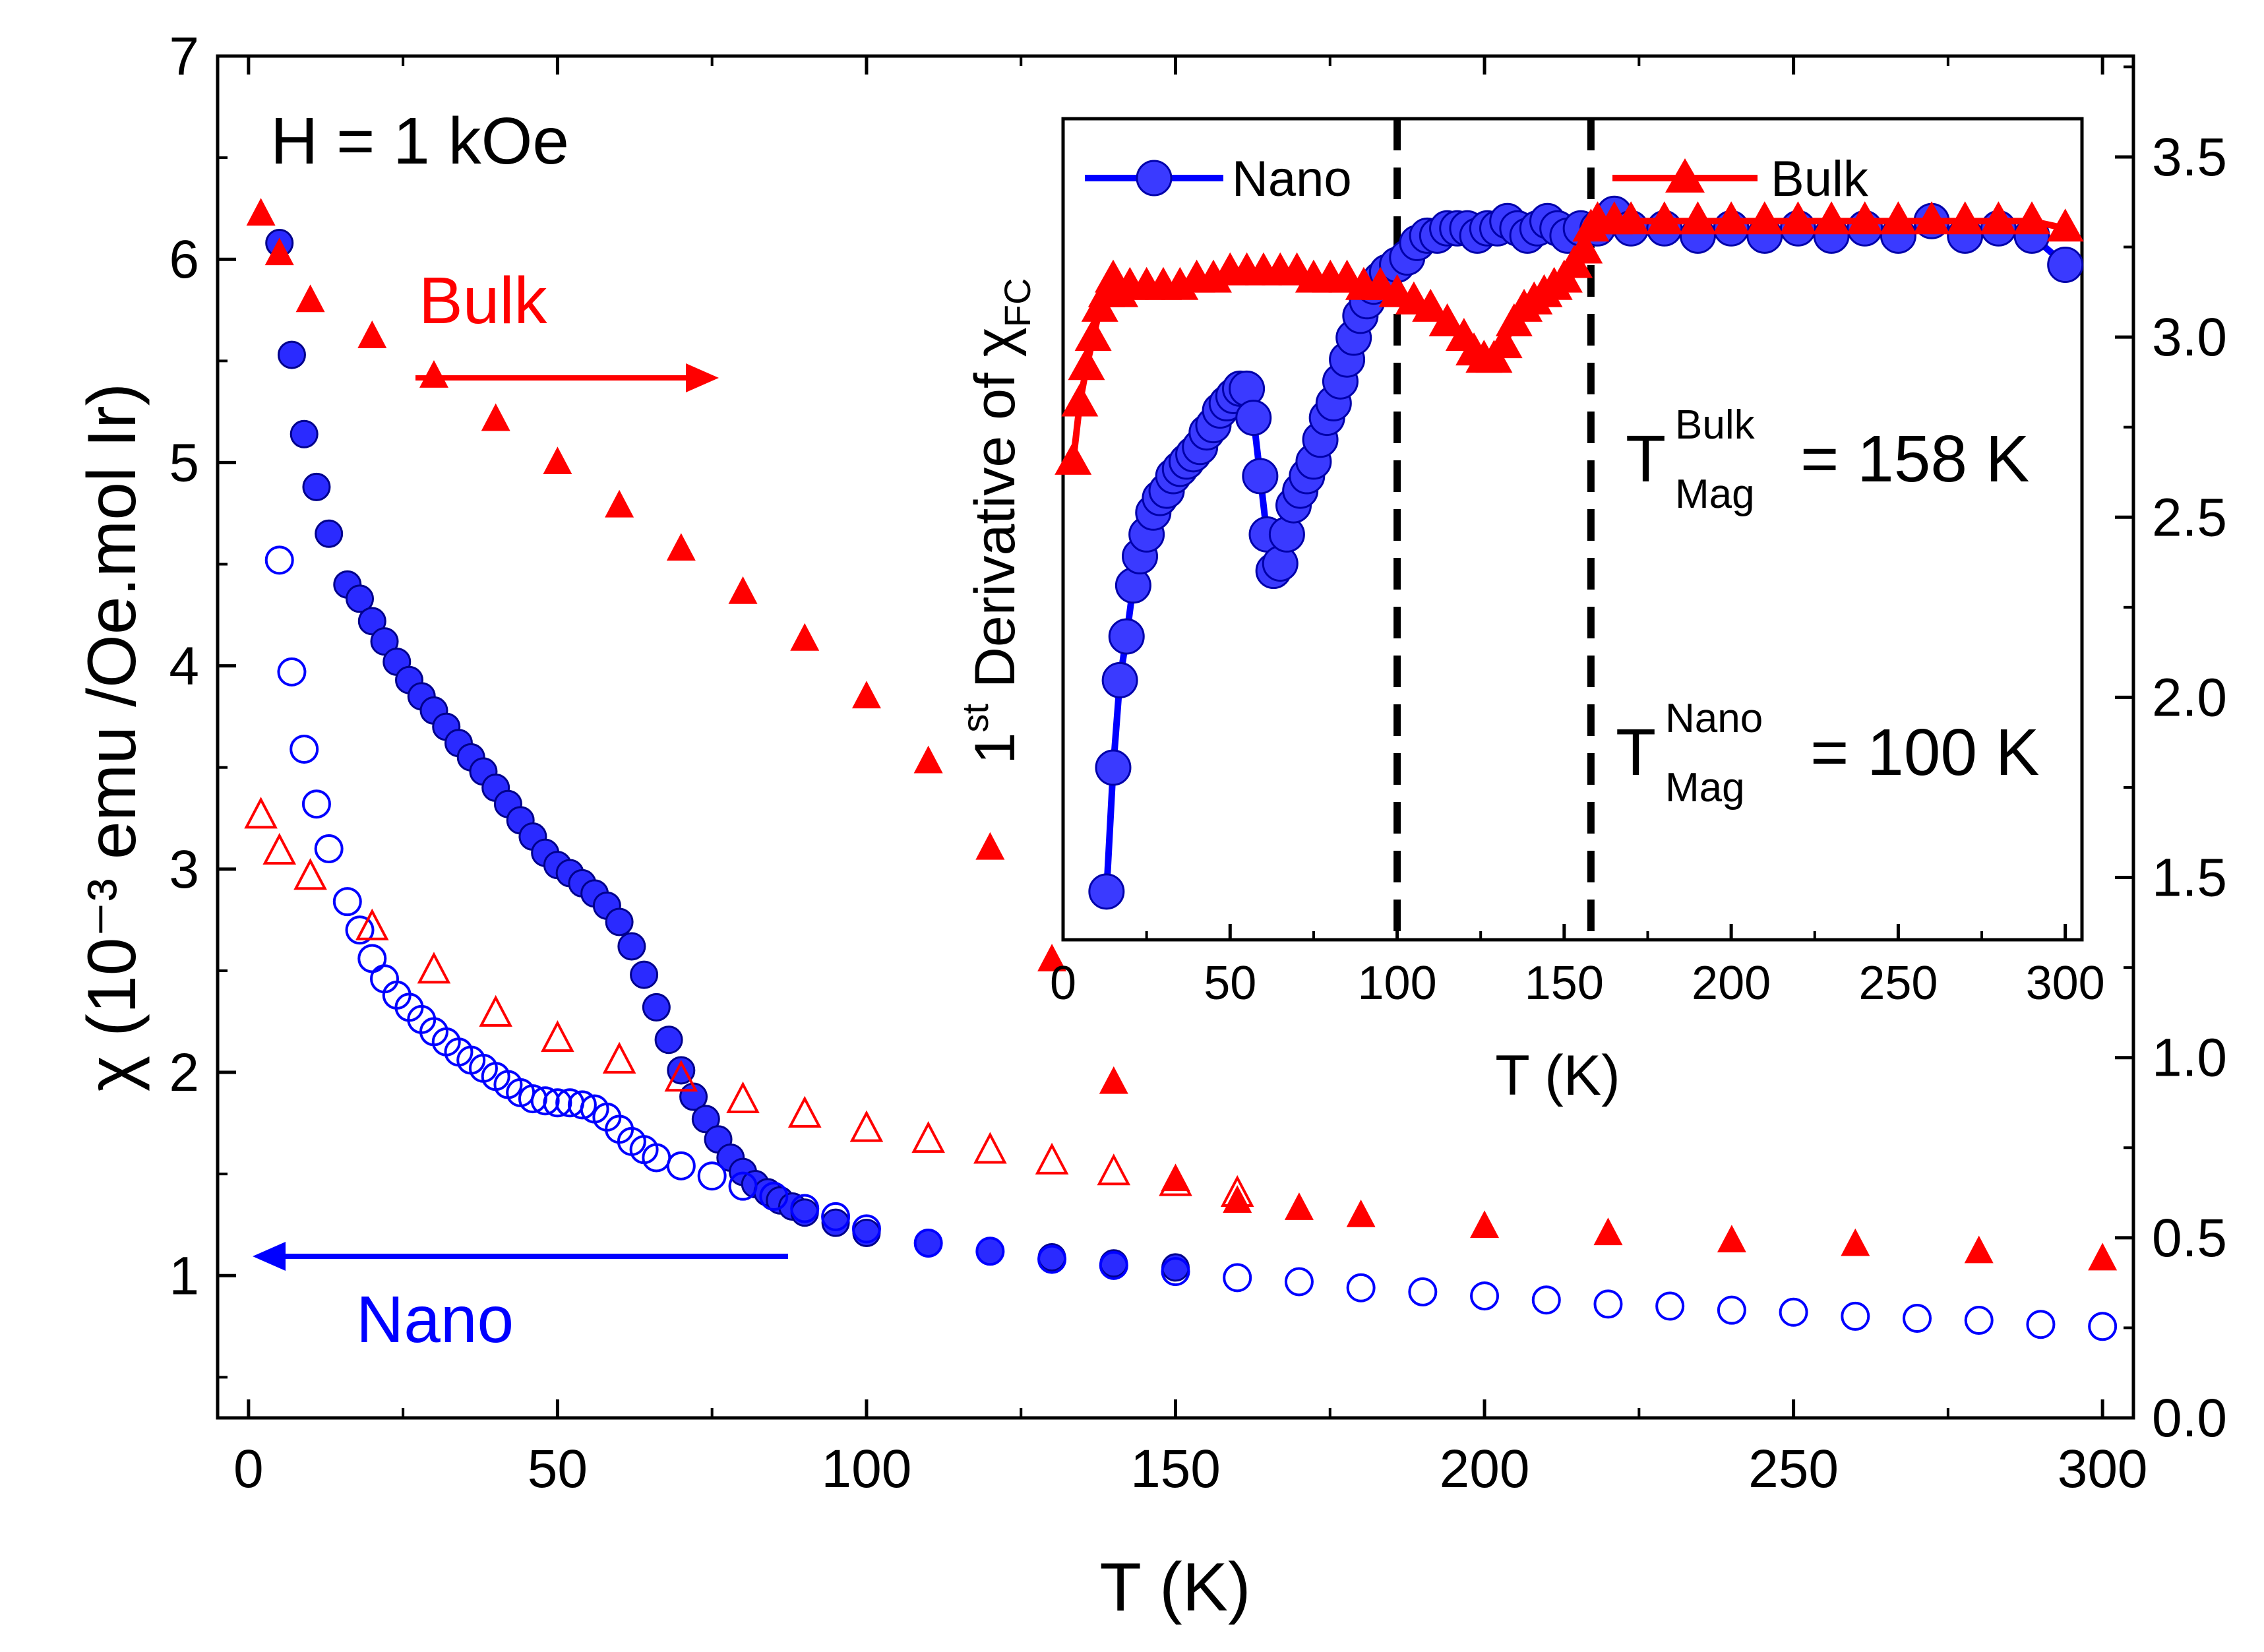  Describe the element at coordinates (520, 1256) in the screenshot. I see `nano-arrow` at that location.